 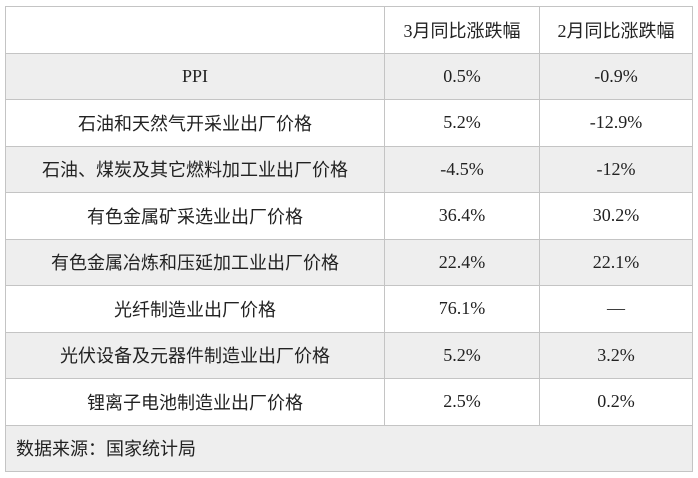 I want to click on table-row: PPI 0.5% -0.9%, so click(x=349, y=76).